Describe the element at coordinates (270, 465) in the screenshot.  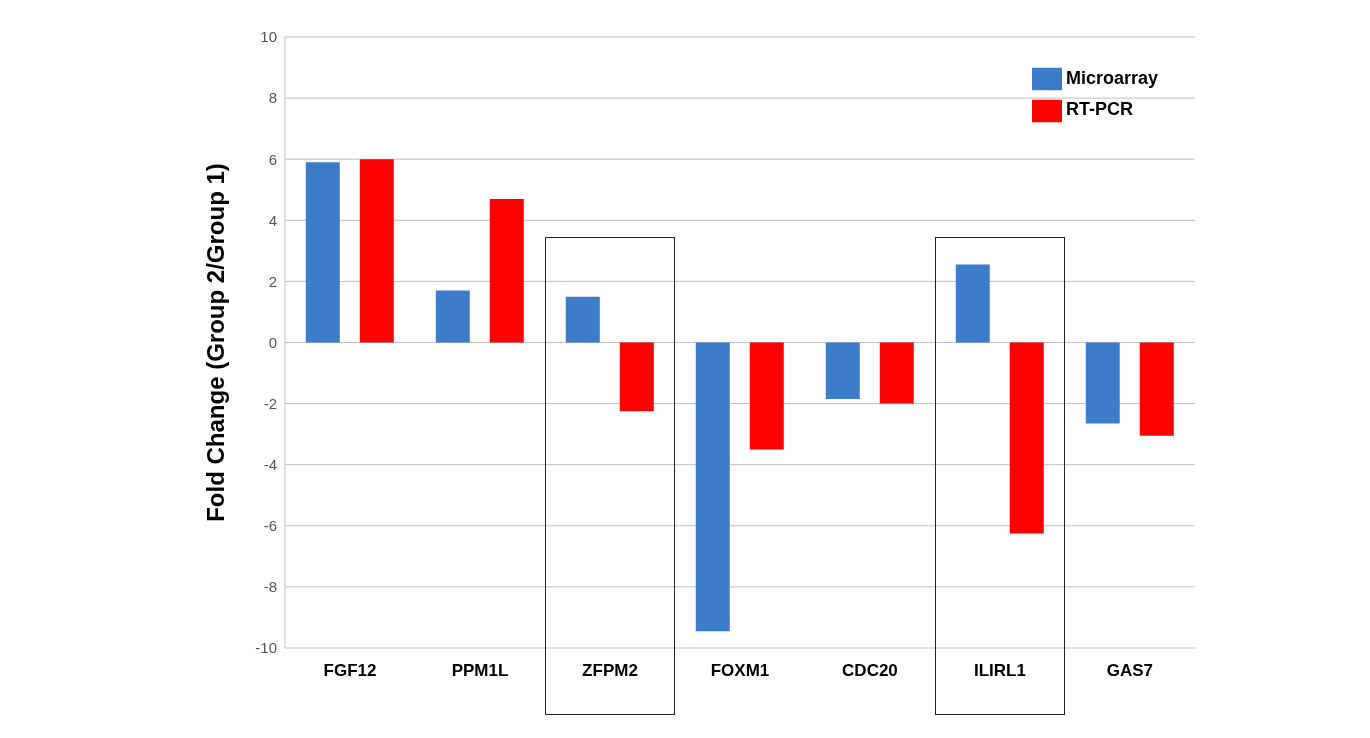
I see `y-tick-label: -4` at that location.